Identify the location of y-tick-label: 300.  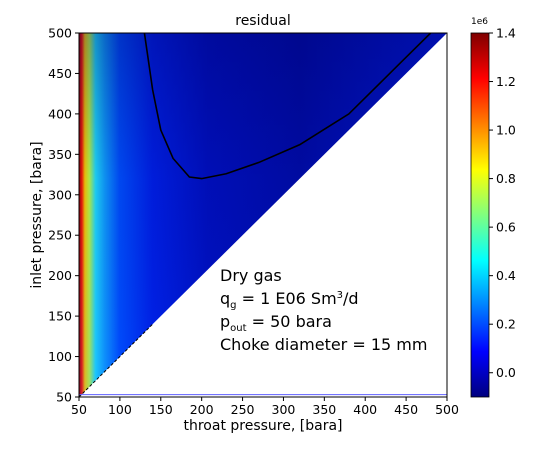
(60, 194).